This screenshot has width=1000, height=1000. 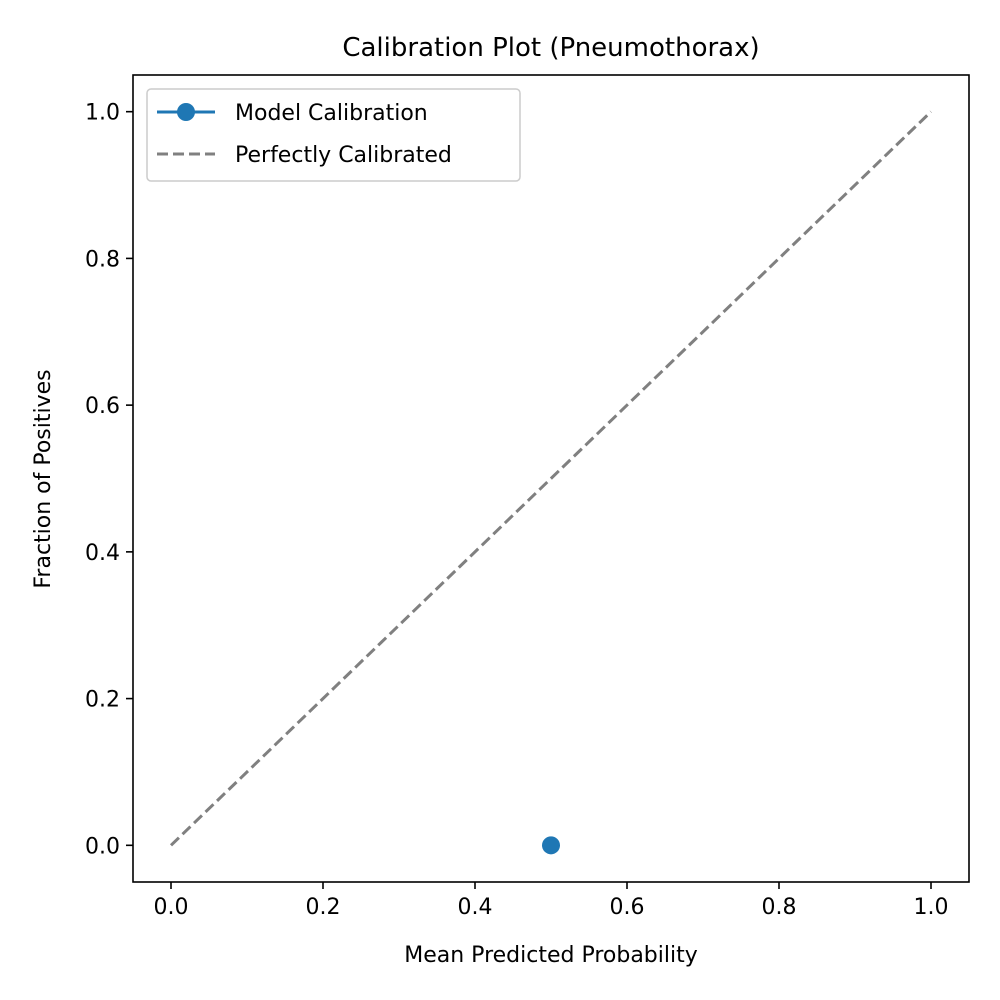 I want to click on legend-label-perfectly-calibrated: Perfectly Calibrated, so click(x=343, y=155).